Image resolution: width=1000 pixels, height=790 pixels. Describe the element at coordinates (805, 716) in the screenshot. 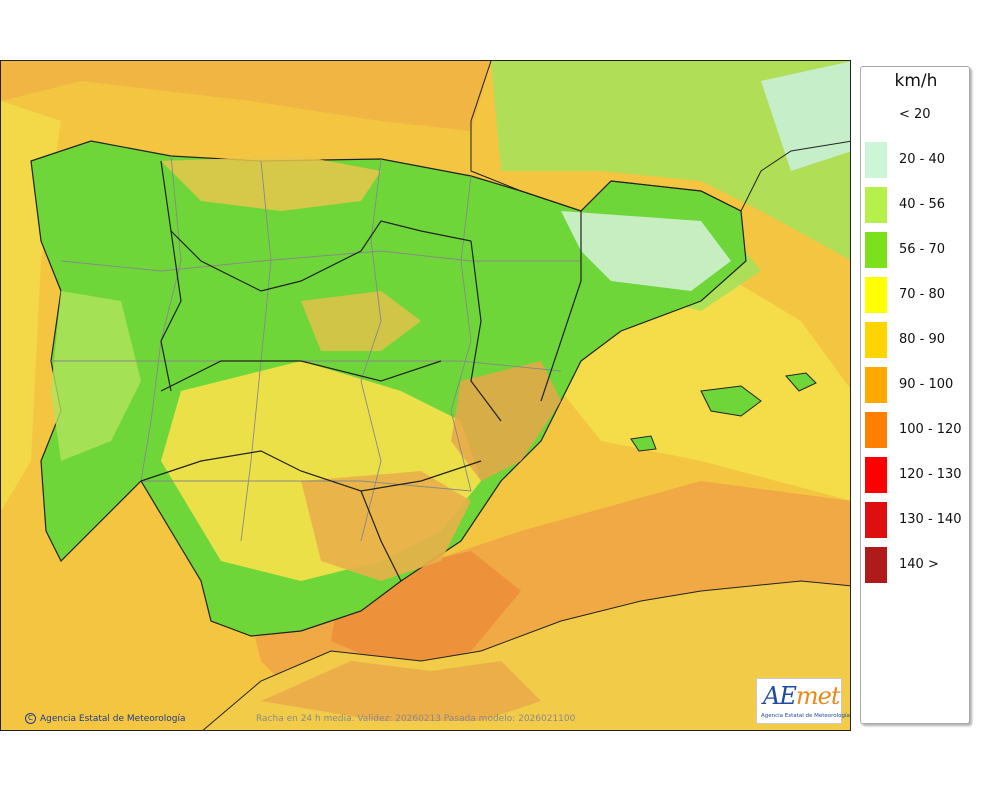

I see `logo-org-name: Agencia Estatal de Meteorología` at that location.